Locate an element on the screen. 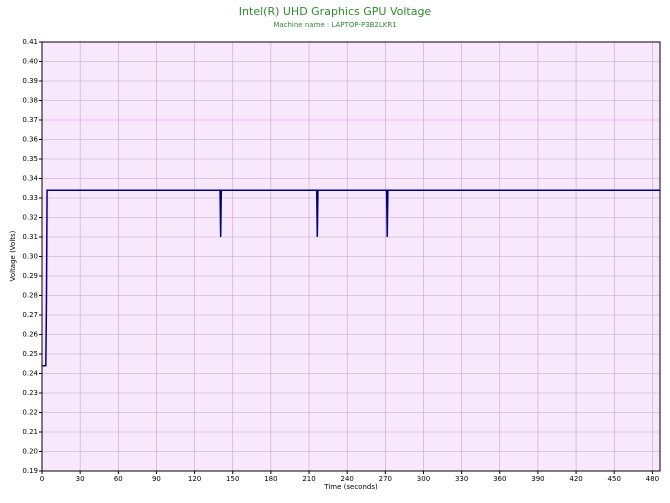 This screenshot has height=503, width=670. x-tick-label: 300 is located at coordinates (423, 479).